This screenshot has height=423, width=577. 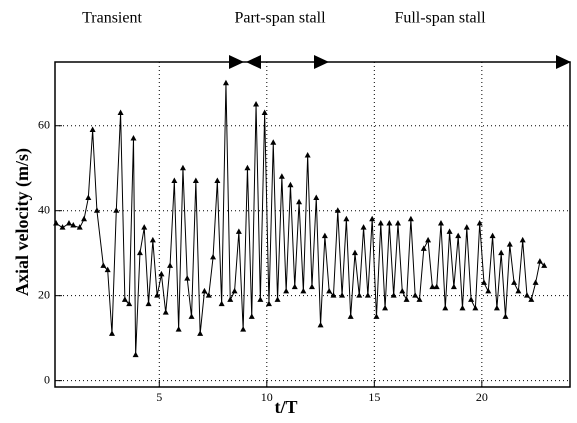 What do you see at coordinates (44, 209) in the screenshot?
I see `y-tick-label: 40` at bounding box center [44, 209].